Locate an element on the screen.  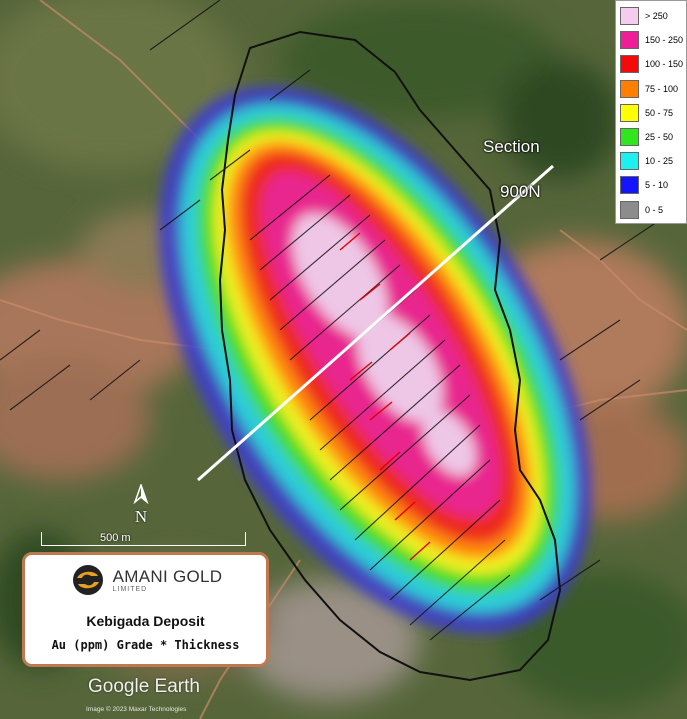
legend-row-8: 0 - 5 is located at coordinates (653, 210).